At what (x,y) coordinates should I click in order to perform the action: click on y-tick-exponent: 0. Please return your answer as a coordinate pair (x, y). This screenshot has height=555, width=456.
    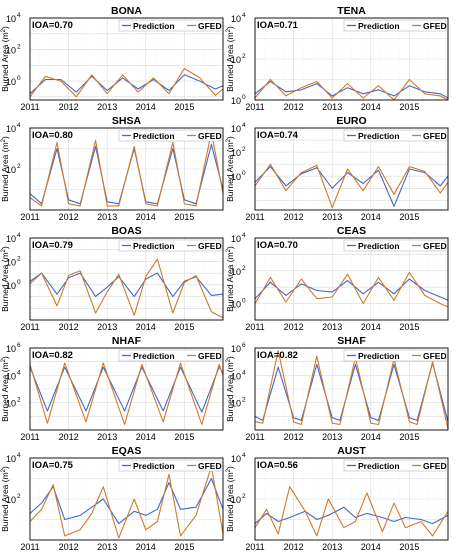
    Looking at the image, I should click on (19, 78).